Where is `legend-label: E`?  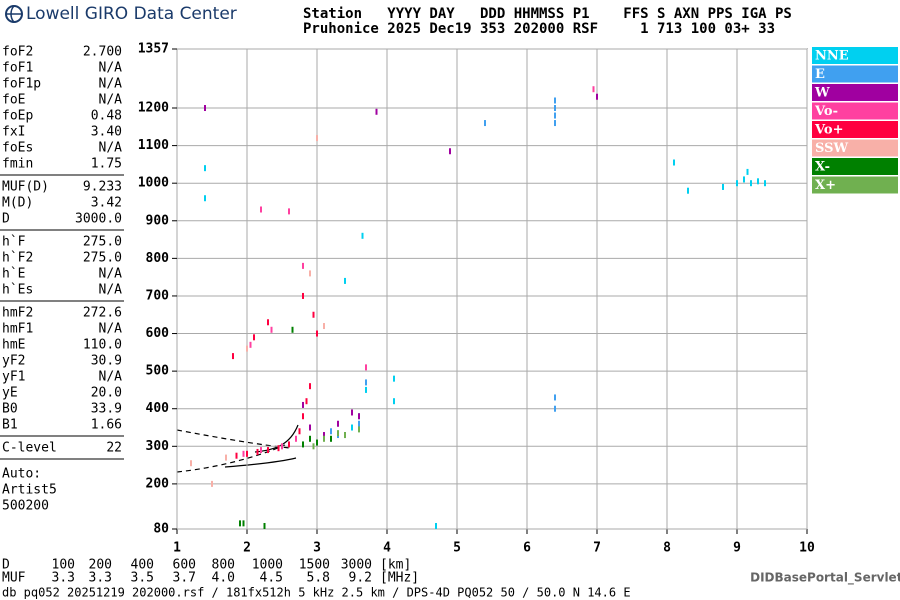 legend-label: E is located at coordinates (820, 74).